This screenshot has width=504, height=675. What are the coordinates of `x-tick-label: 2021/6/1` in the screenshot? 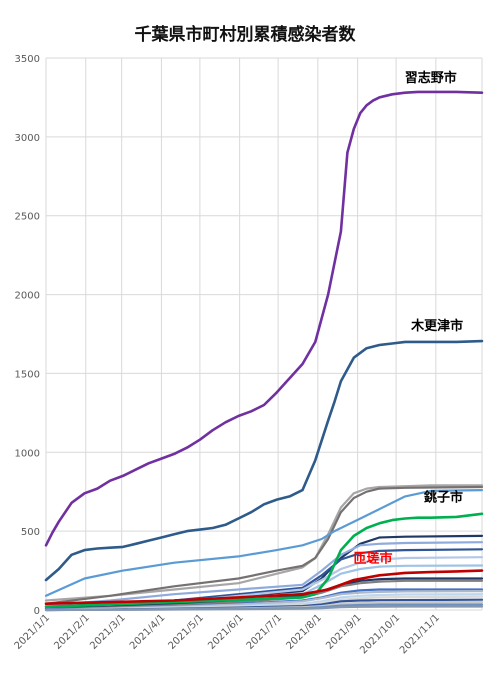 It's located at (226, 632).